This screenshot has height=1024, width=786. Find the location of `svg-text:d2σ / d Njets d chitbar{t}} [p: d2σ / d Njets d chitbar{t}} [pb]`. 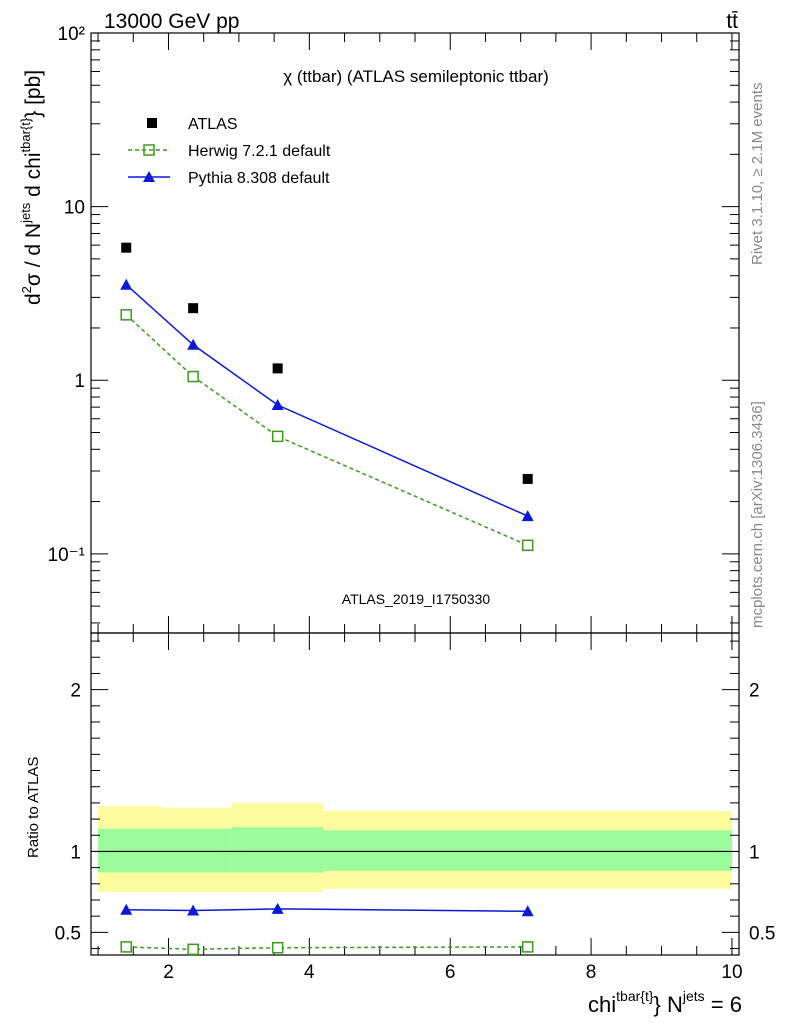

svg-text:d2σ / d Njets d chitbar{t}} [p: d2σ / d Njets d chitbar{t}} [pb] is located at coordinates (31, 187).